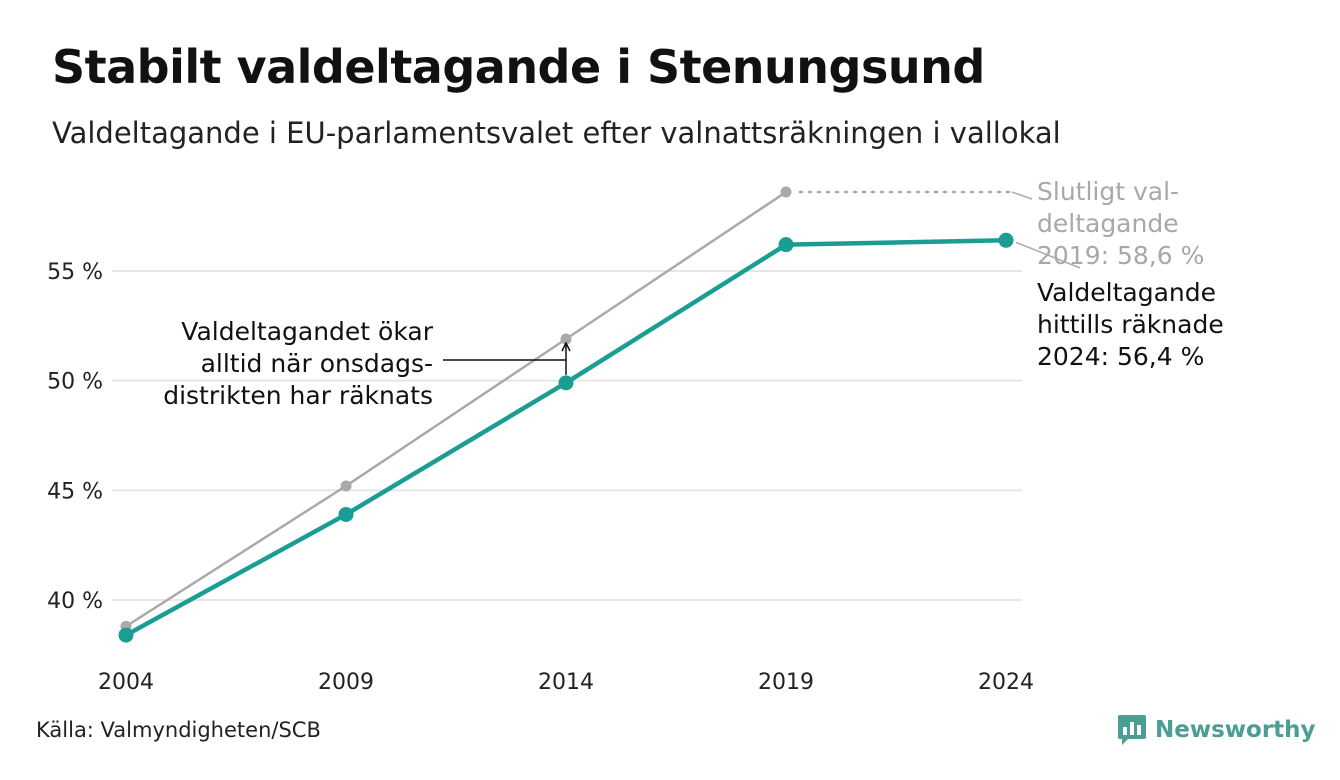 The width and height of the screenshot is (1340, 780). What do you see at coordinates (1132, 730) in the screenshot?
I see `bar-chart-speech-bubble-icon` at bounding box center [1132, 730].